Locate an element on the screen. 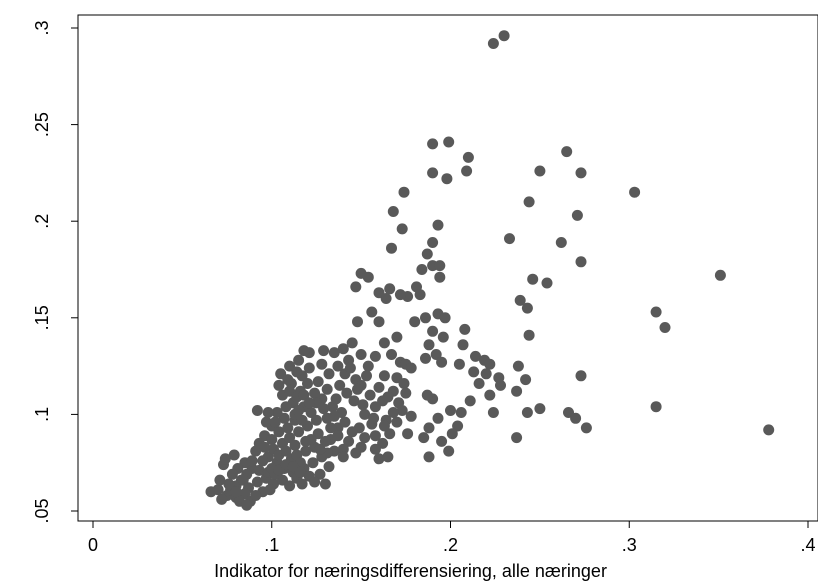 The width and height of the screenshot is (818, 581). x-tick-label: .2 is located at coordinates (450, 545).